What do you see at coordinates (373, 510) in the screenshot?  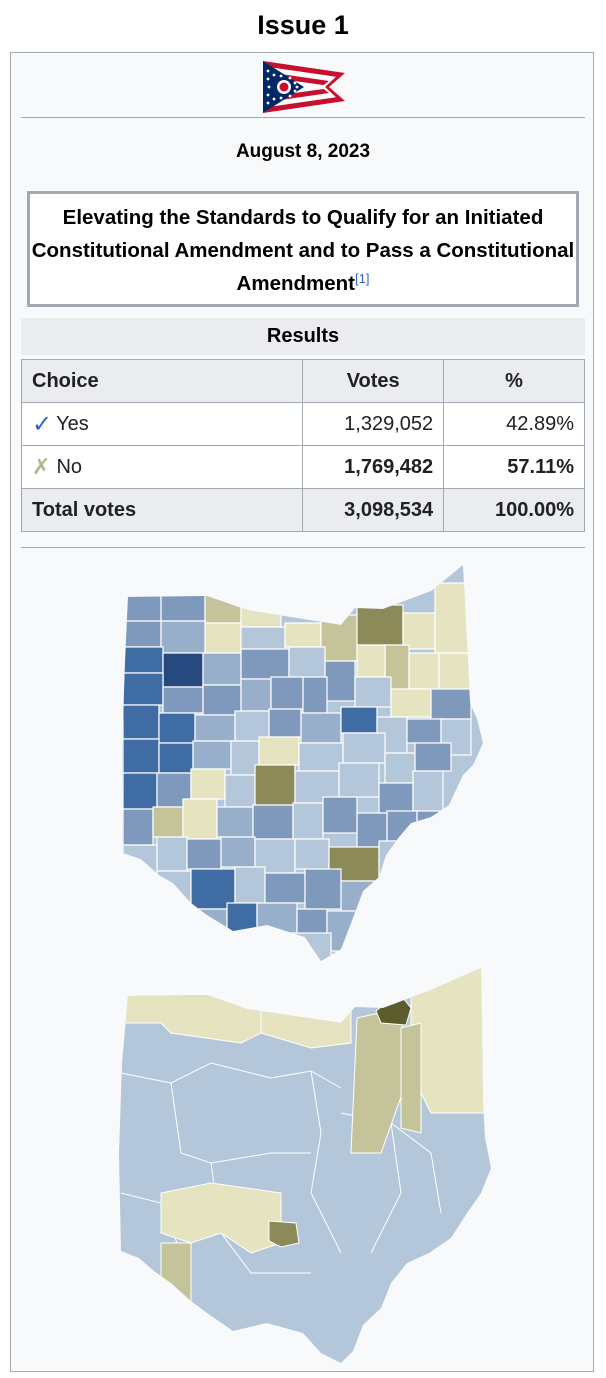 I see `total-votes: 3,098,534` at bounding box center [373, 510].